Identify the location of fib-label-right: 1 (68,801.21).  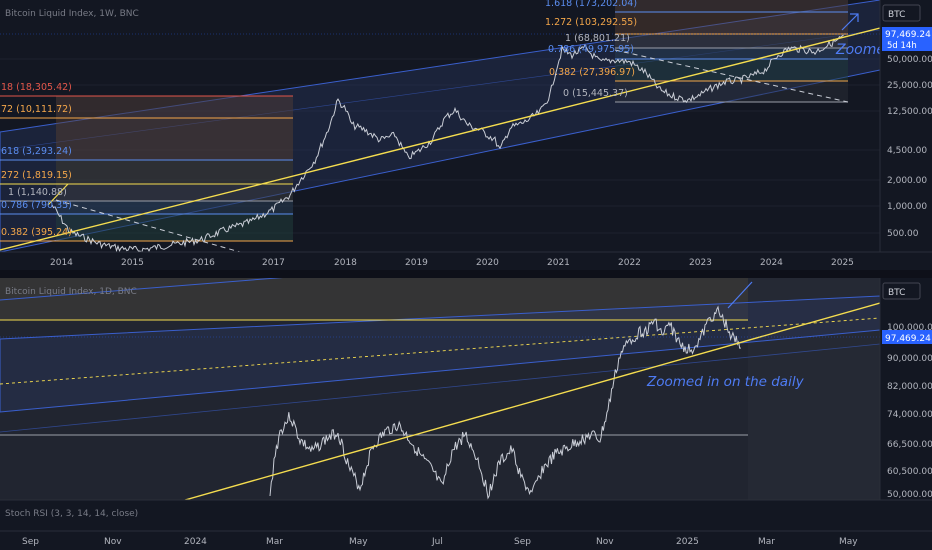
(597, 38).